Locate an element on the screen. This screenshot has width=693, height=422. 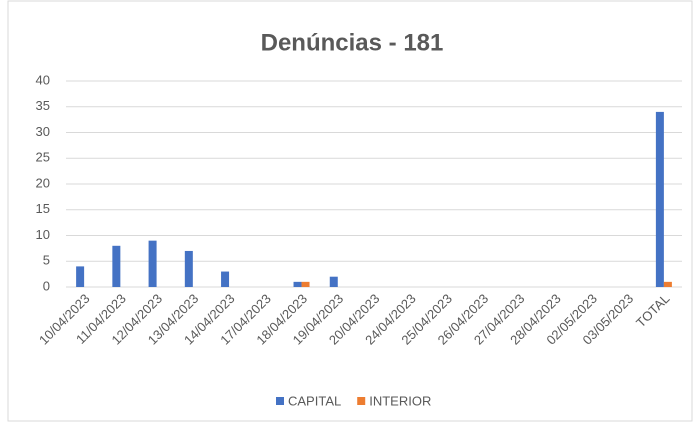
y-tick-label: 10 is located at coordinates (43, 234).